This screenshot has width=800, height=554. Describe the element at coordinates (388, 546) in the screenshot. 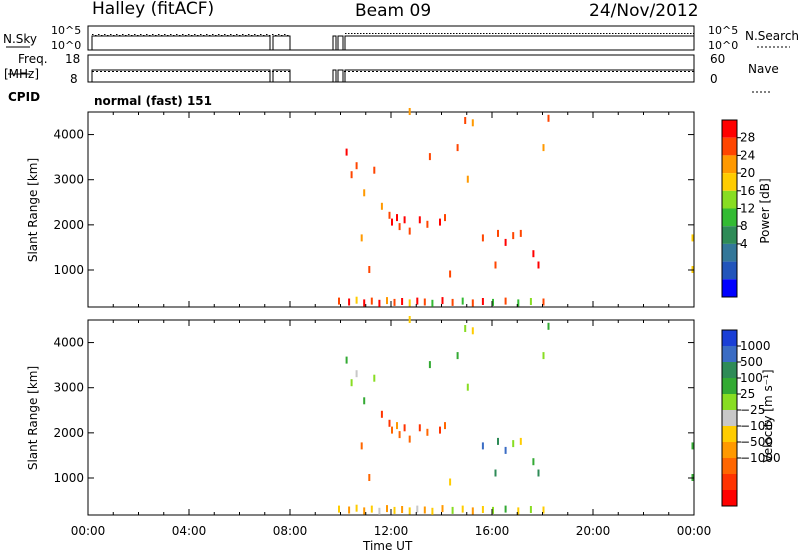

I see `x-axis-title: Time UT` at that location.